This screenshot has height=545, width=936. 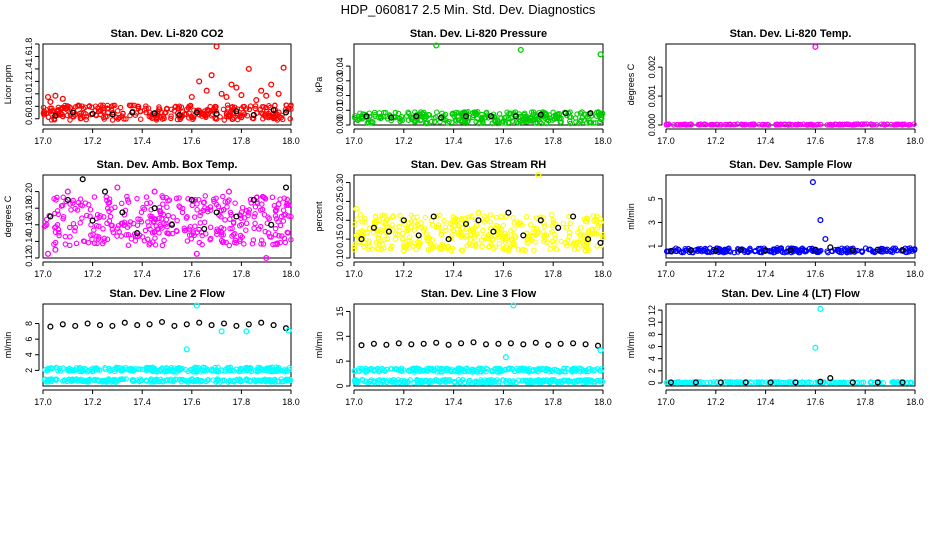 I want to click on x-tick-label: 17.0, so click(x=666, y=141).